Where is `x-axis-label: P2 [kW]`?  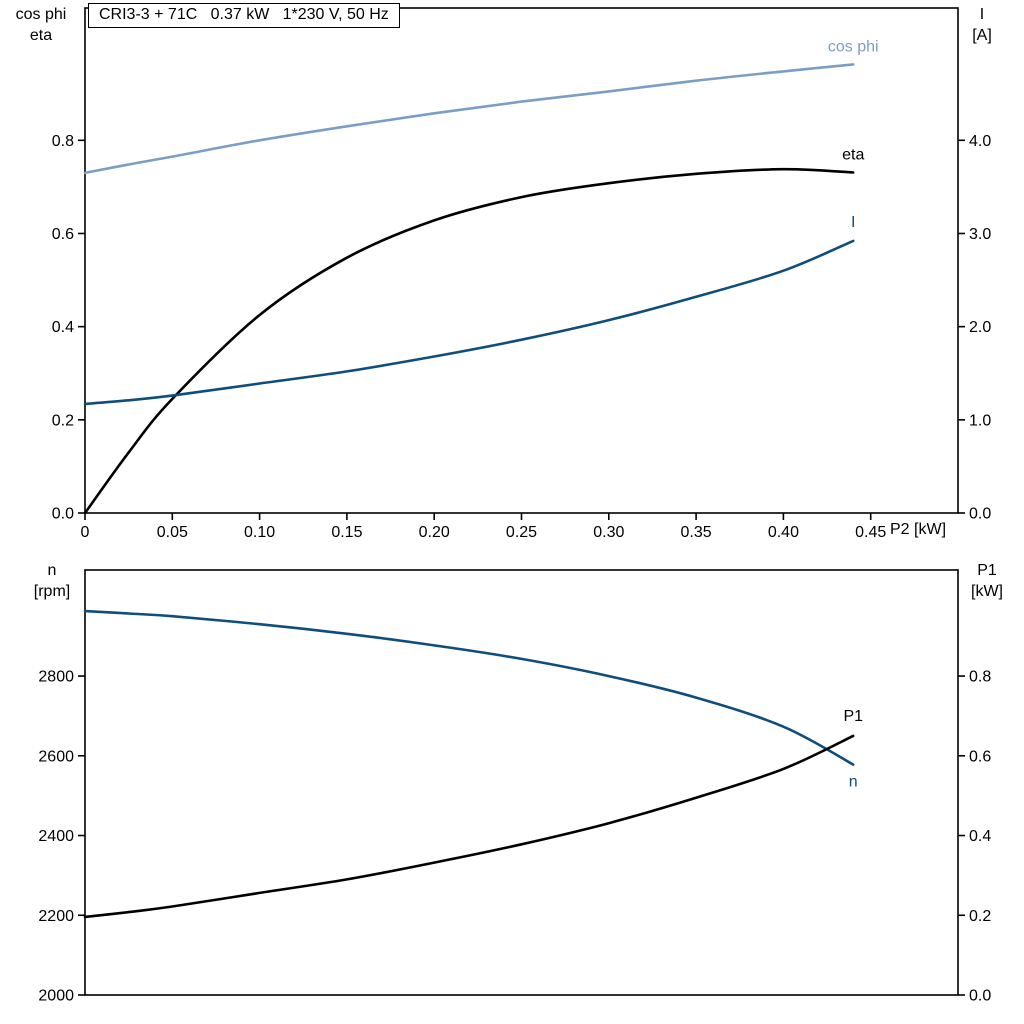 x-axis-label: P2 [kW] is located at coordinates (918, 529).